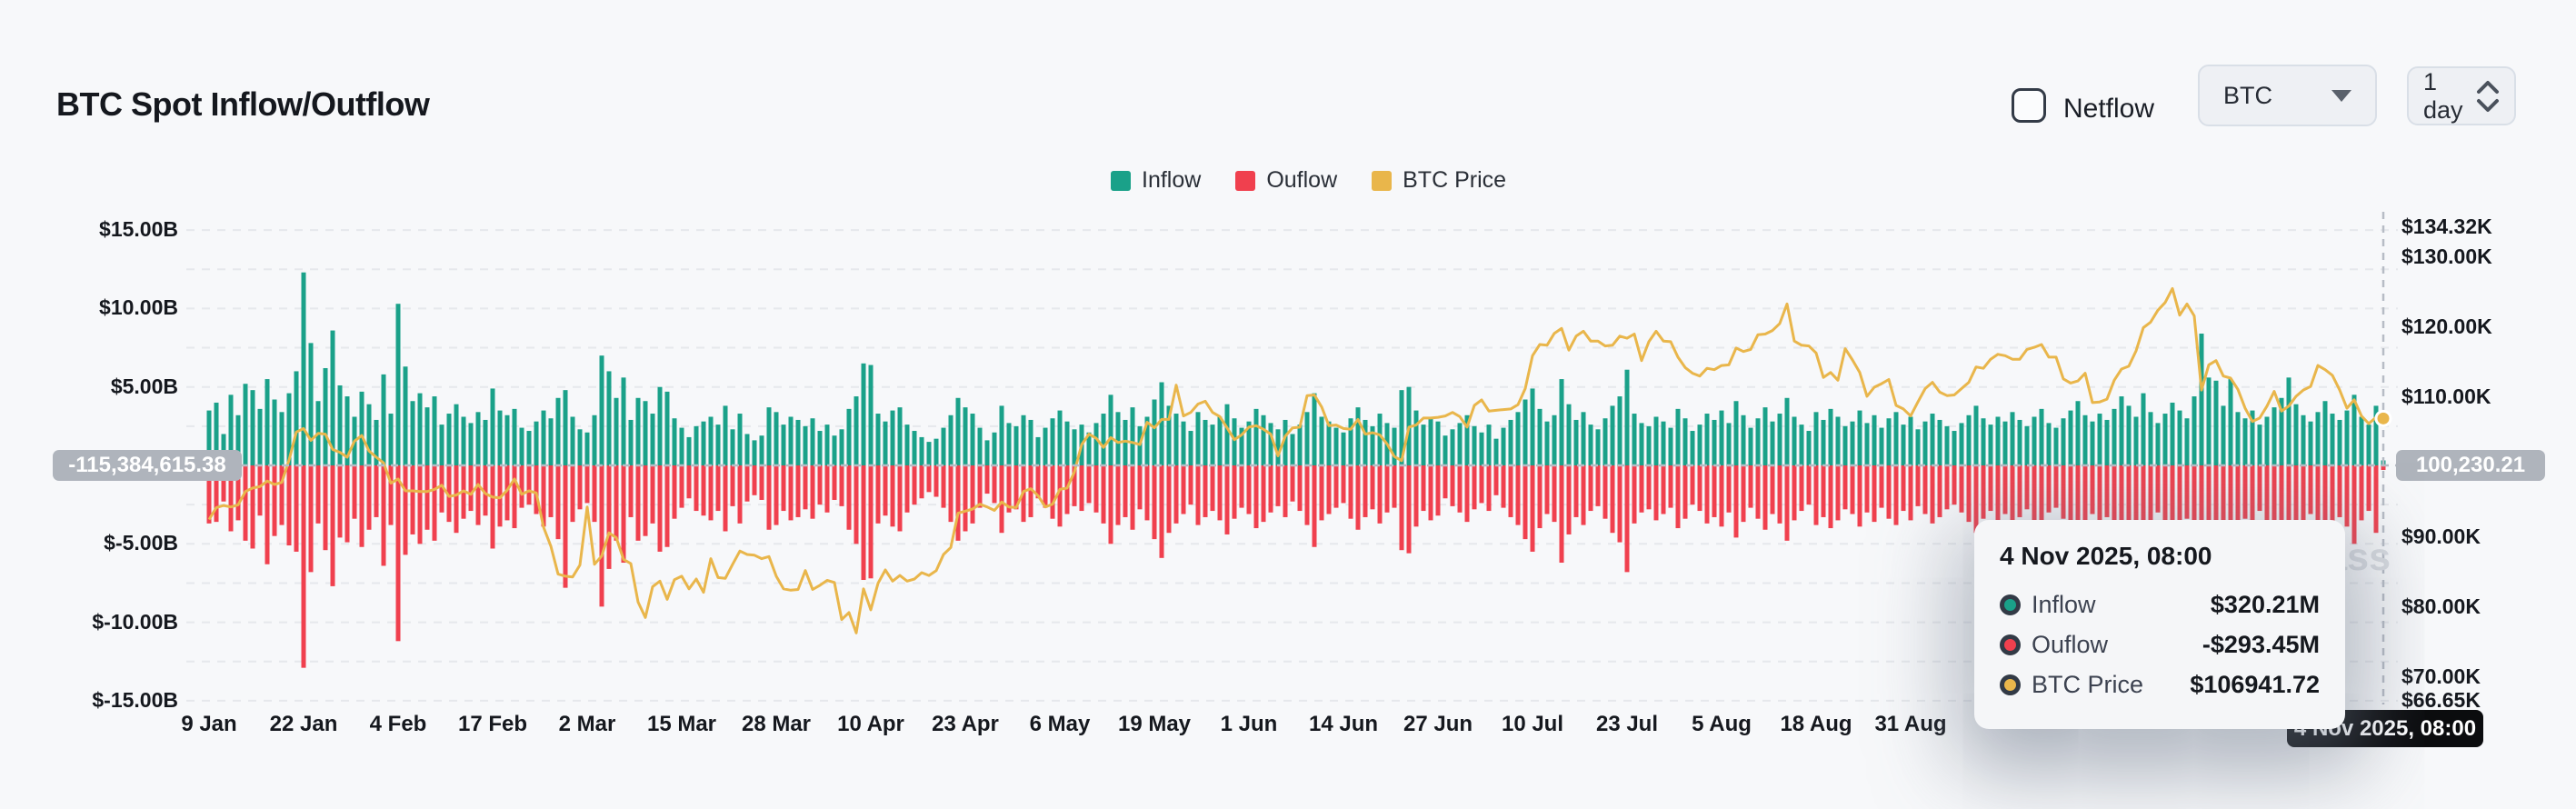  I want to click on stepper-icons, so click(2488, 96).